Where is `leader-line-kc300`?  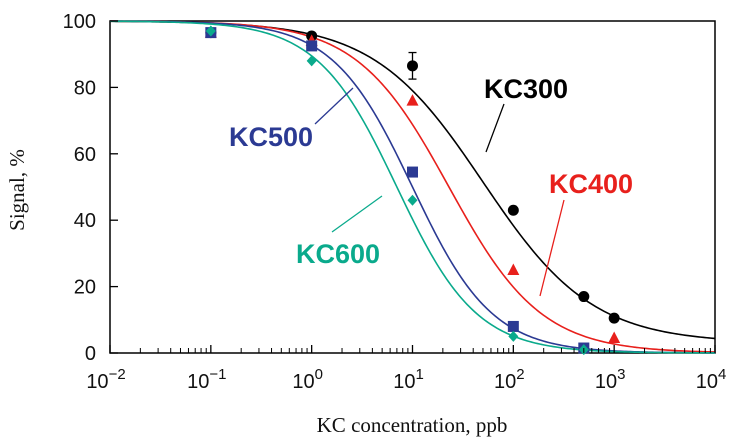
leader-line-kc300 is located at coordinates (495, 128).